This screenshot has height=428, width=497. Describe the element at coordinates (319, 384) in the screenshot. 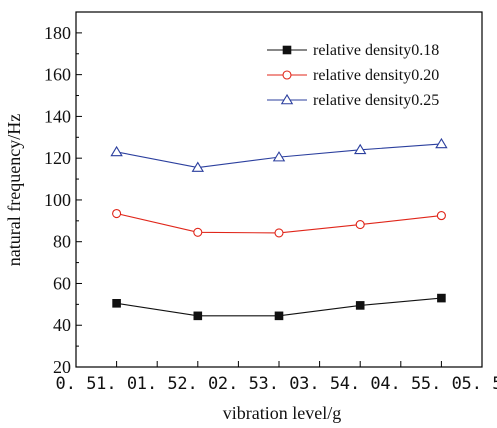

I see `x-tick-label: 3. 5` at that location.